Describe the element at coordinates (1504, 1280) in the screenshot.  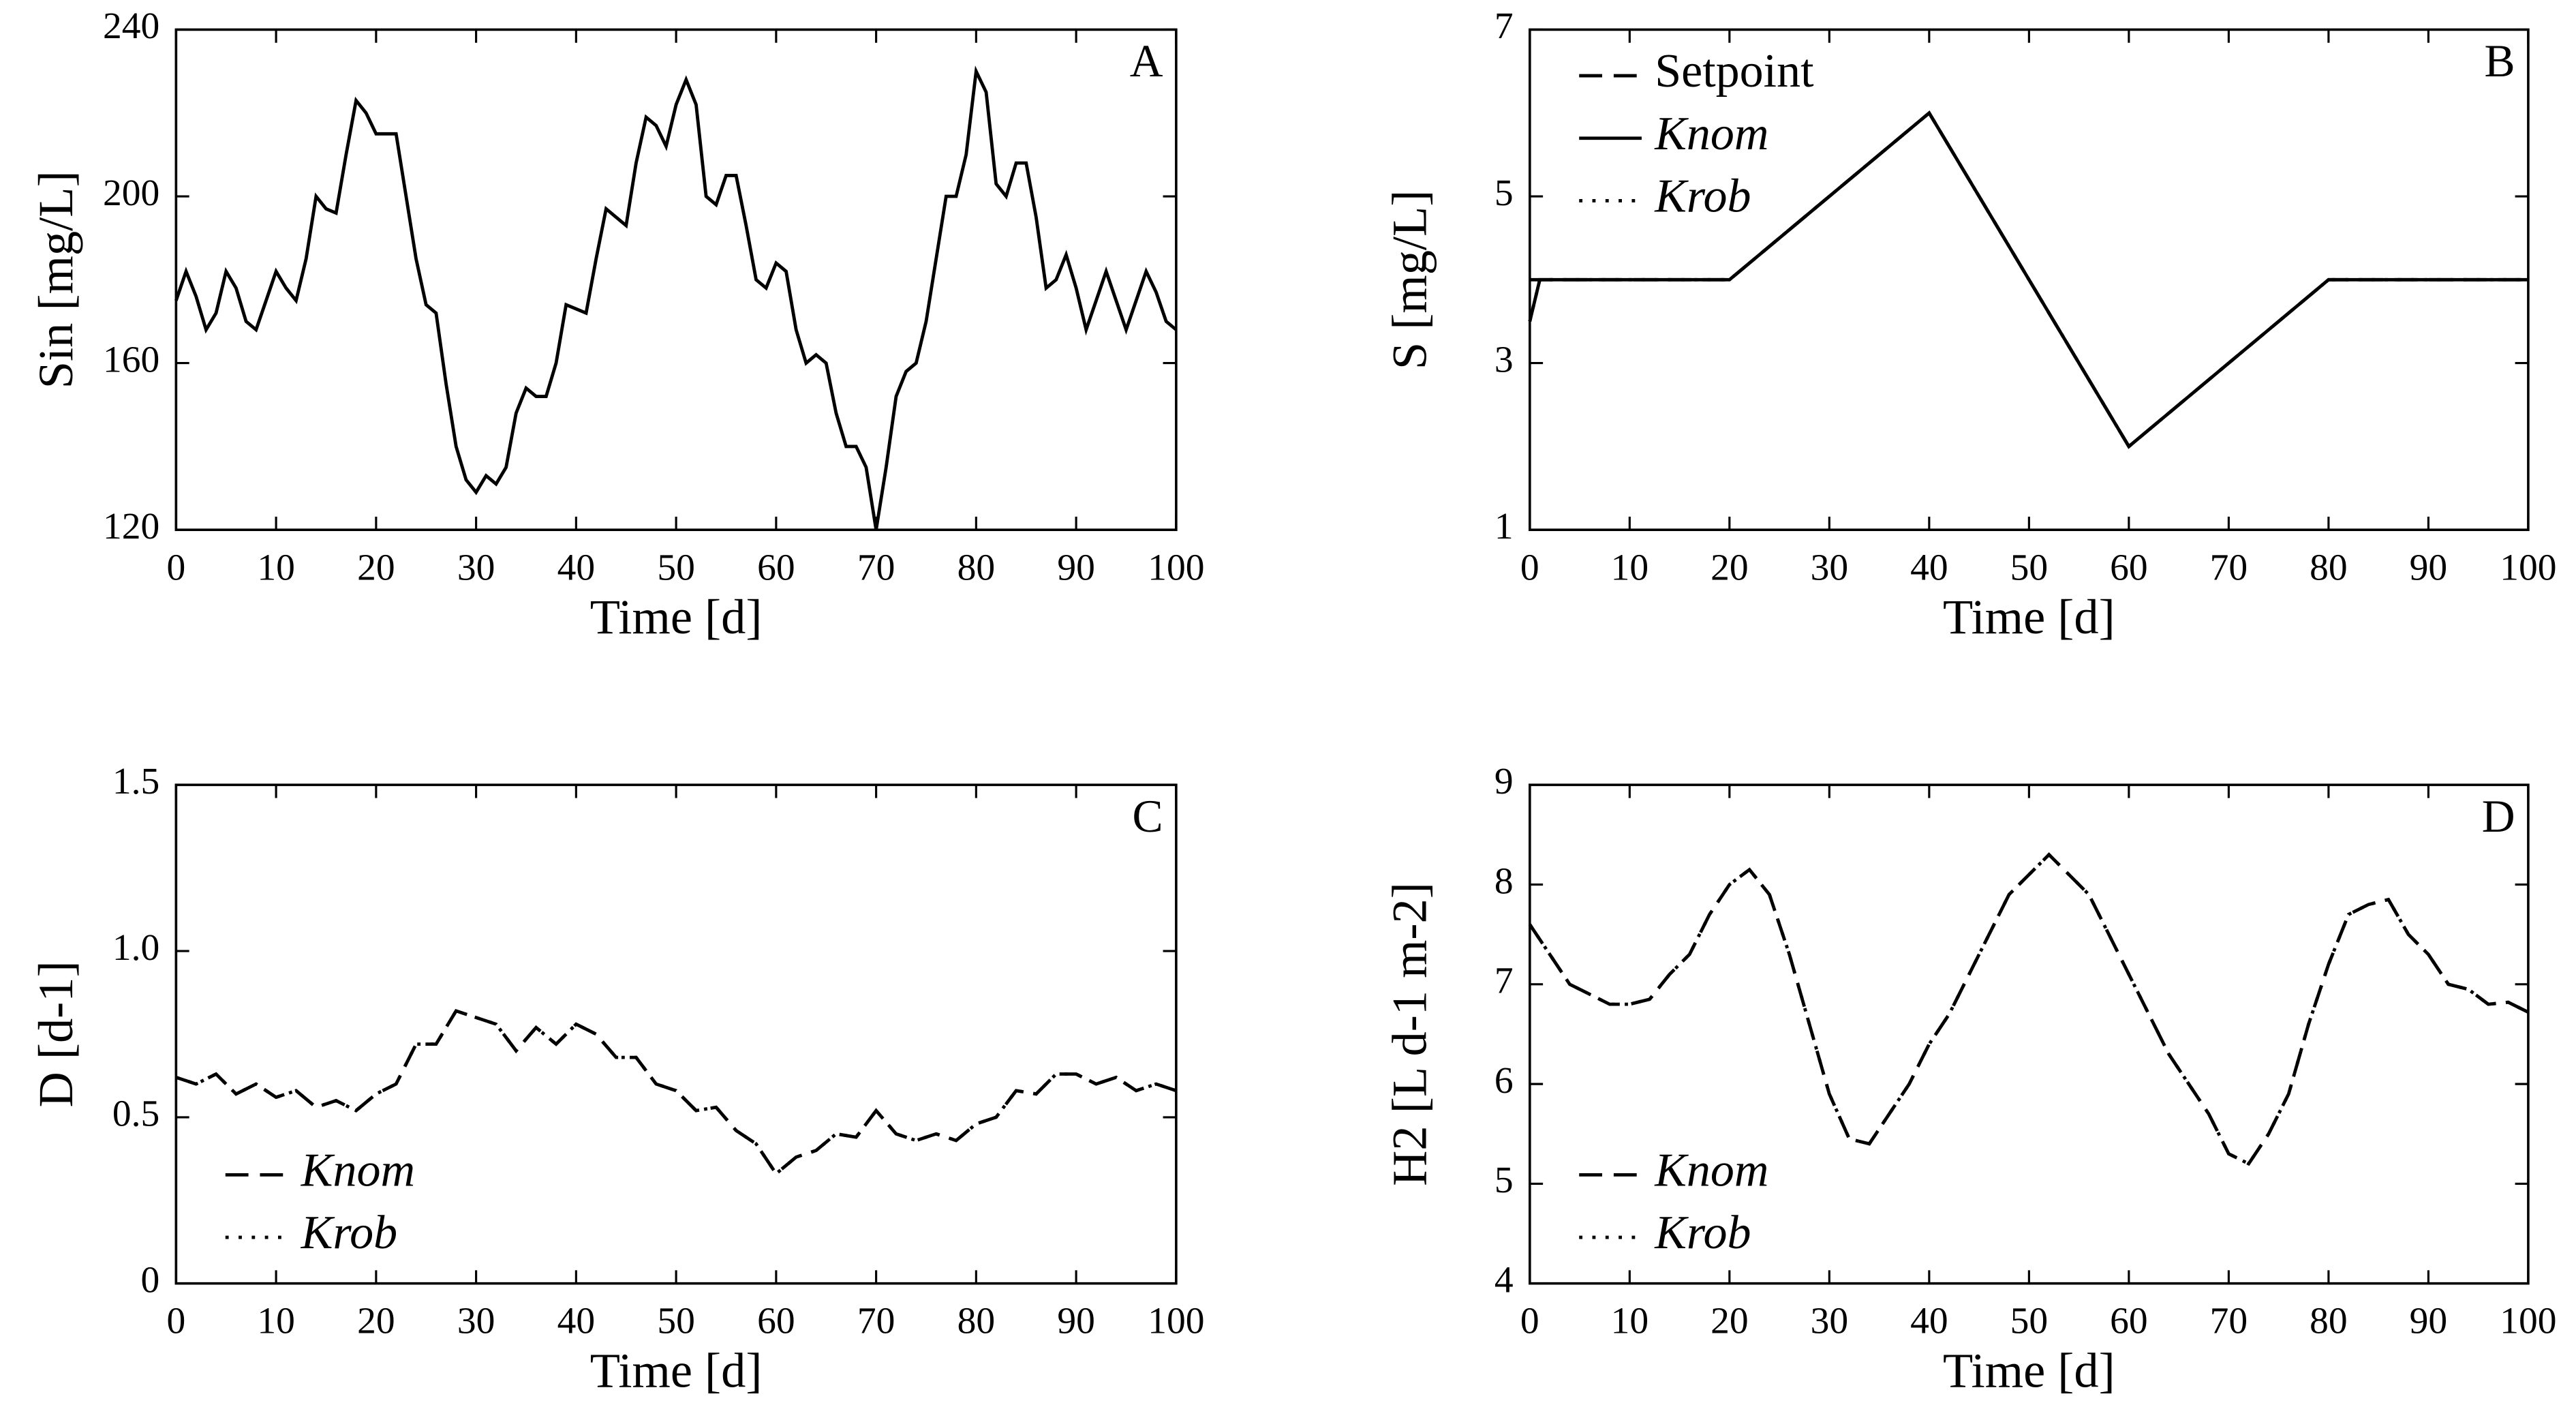
I see `y-tick-label: 4` at that location.